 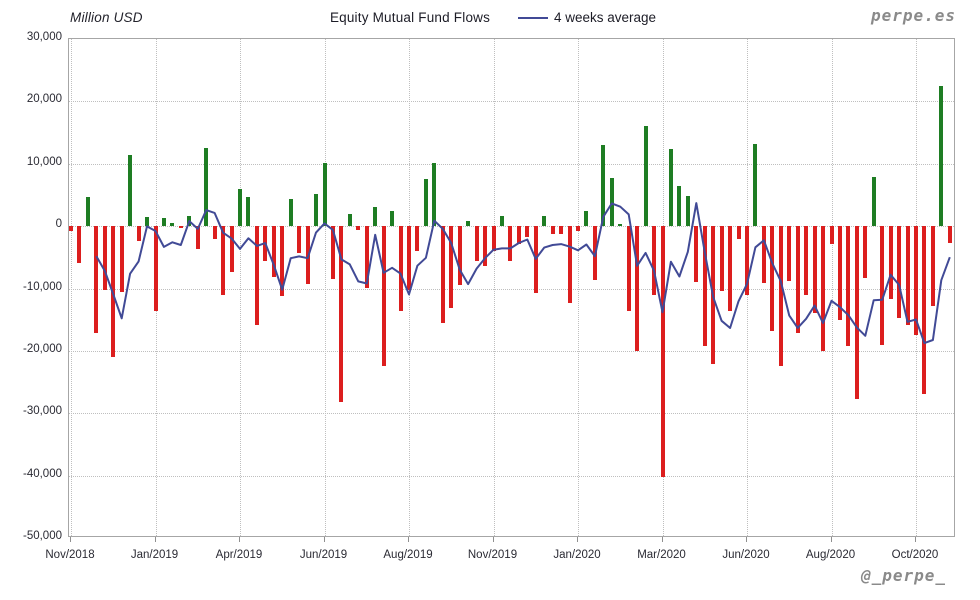 I want to click on x-tick-label: Nov/2018, so click(x=70, y=555).